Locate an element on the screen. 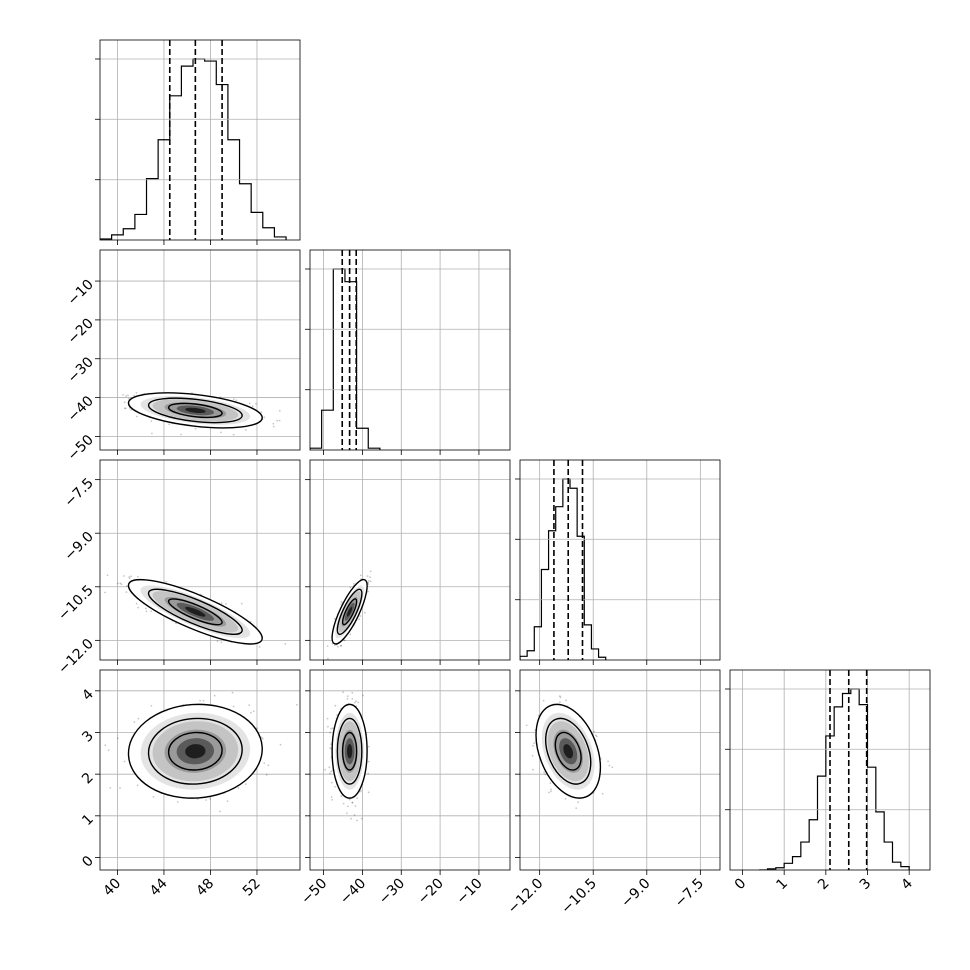 This screenshot has height=970, width=970. x-tick-label: −50 is located at coordinates (314, 892).